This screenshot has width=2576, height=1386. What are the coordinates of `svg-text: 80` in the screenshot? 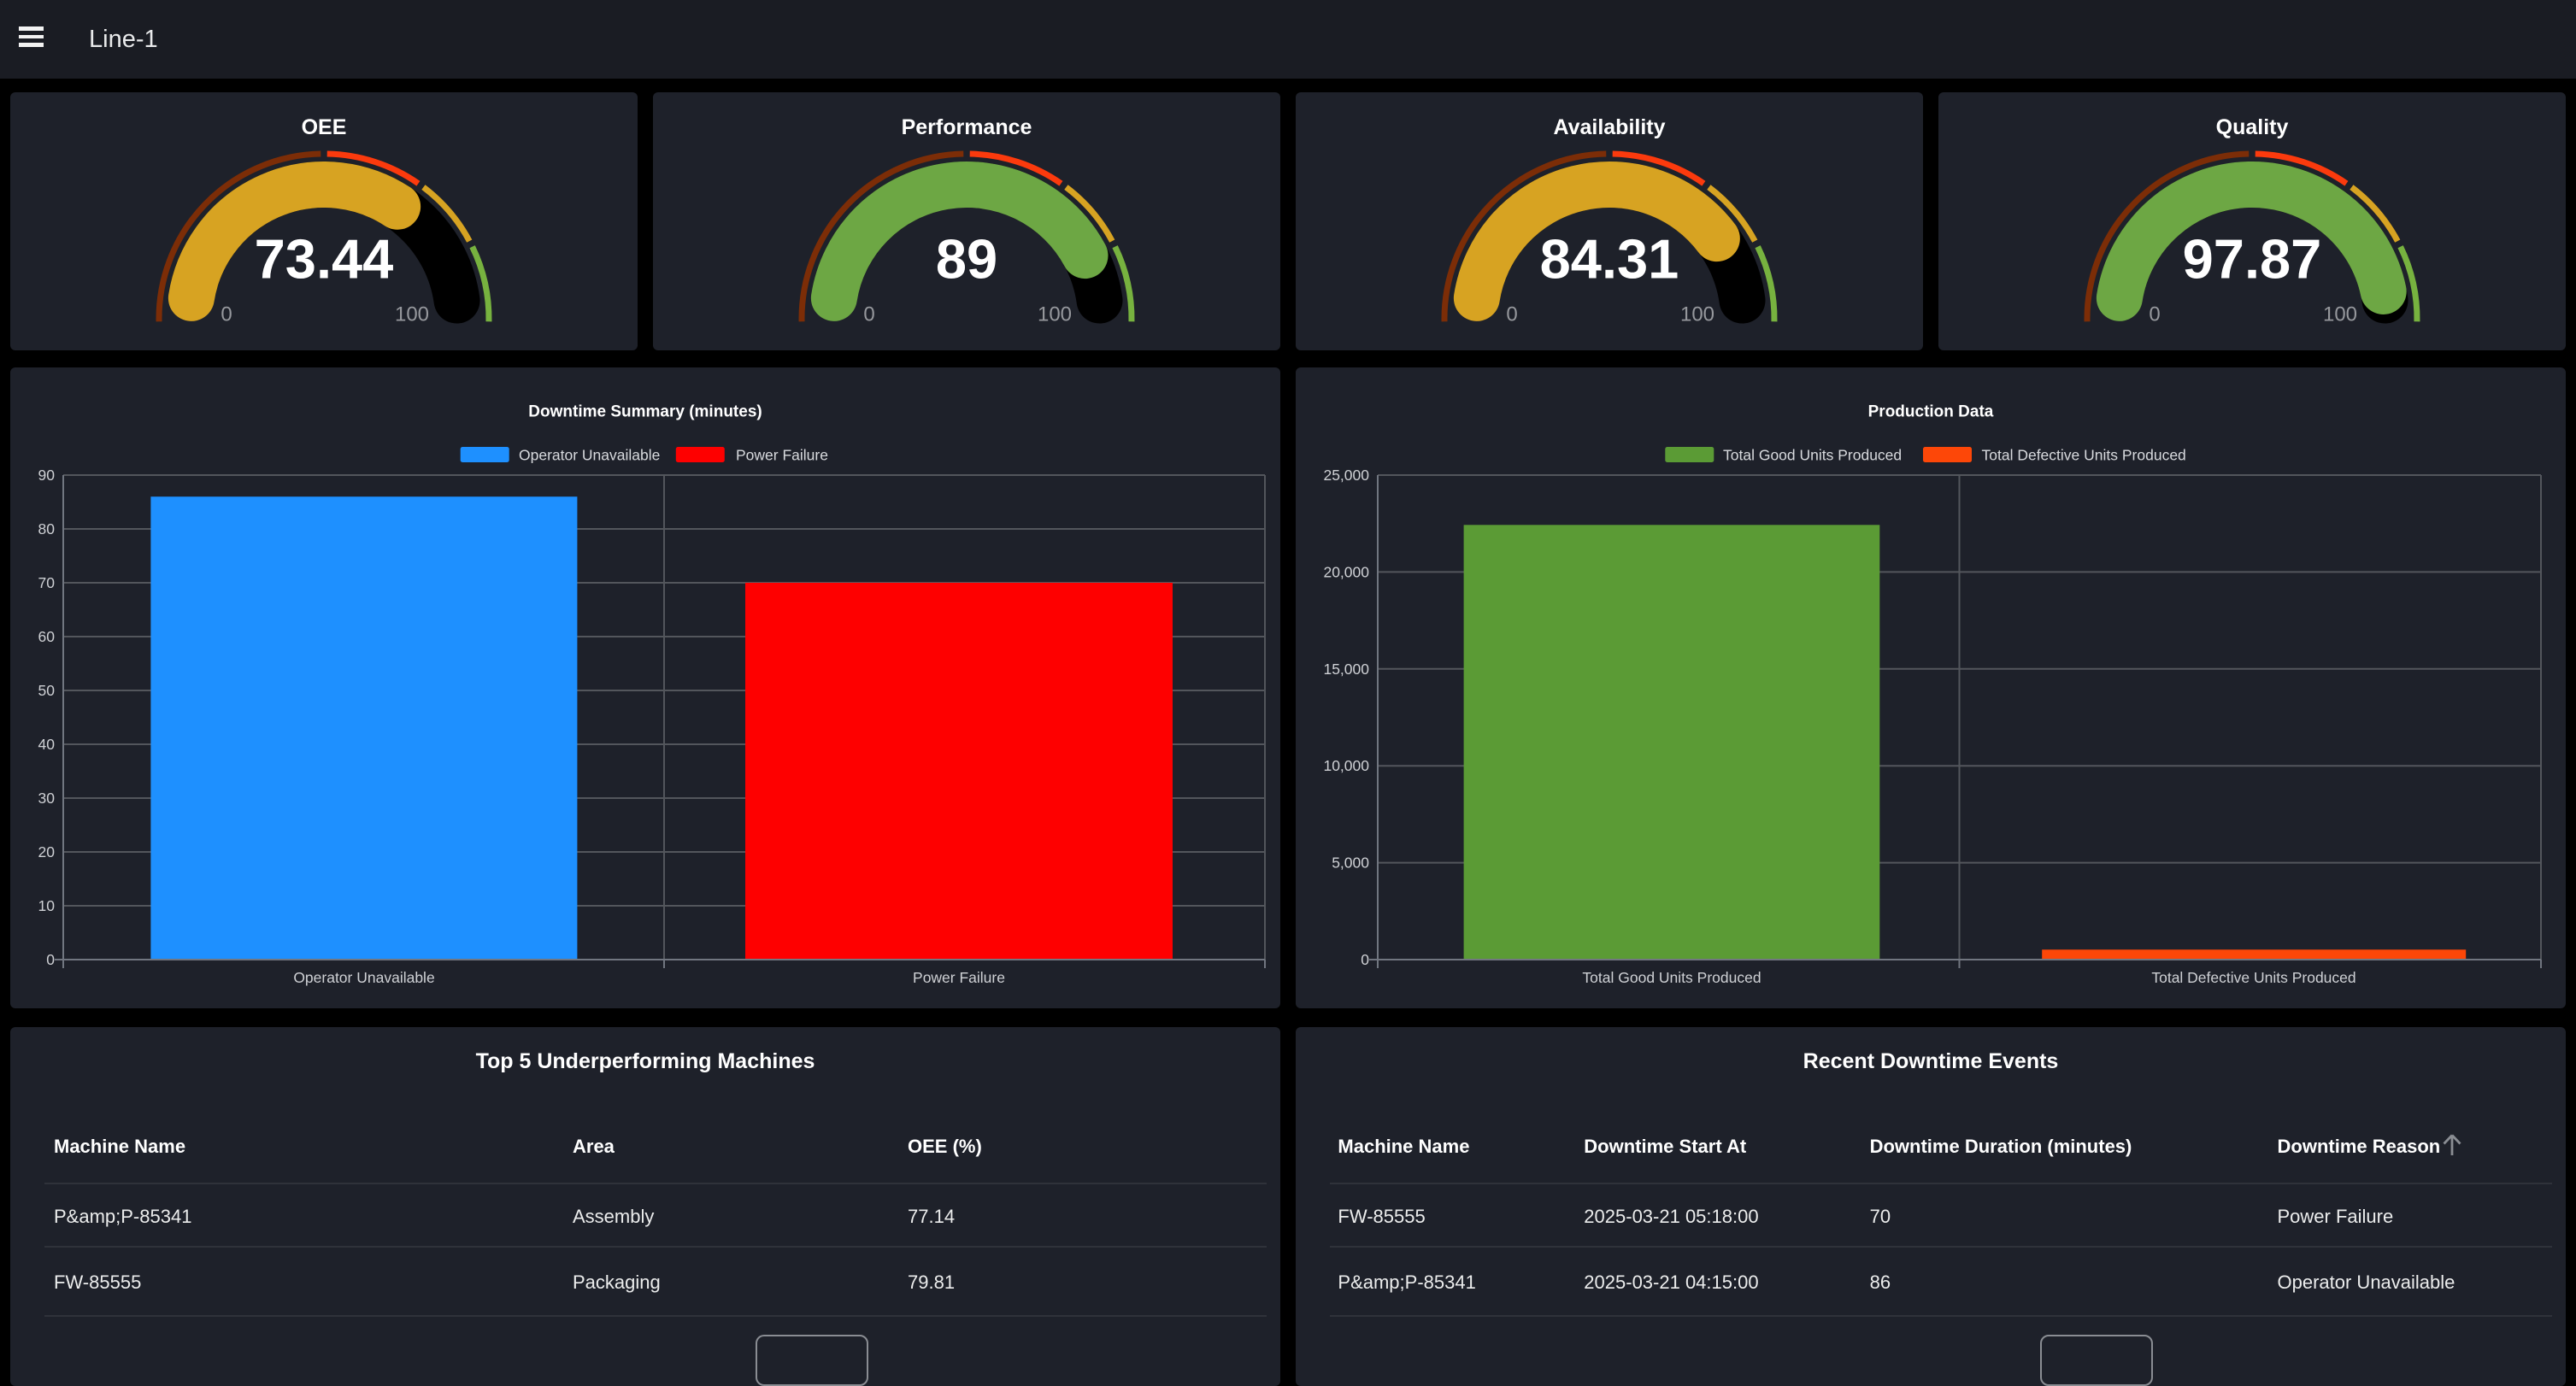 It's located at (47, 529).